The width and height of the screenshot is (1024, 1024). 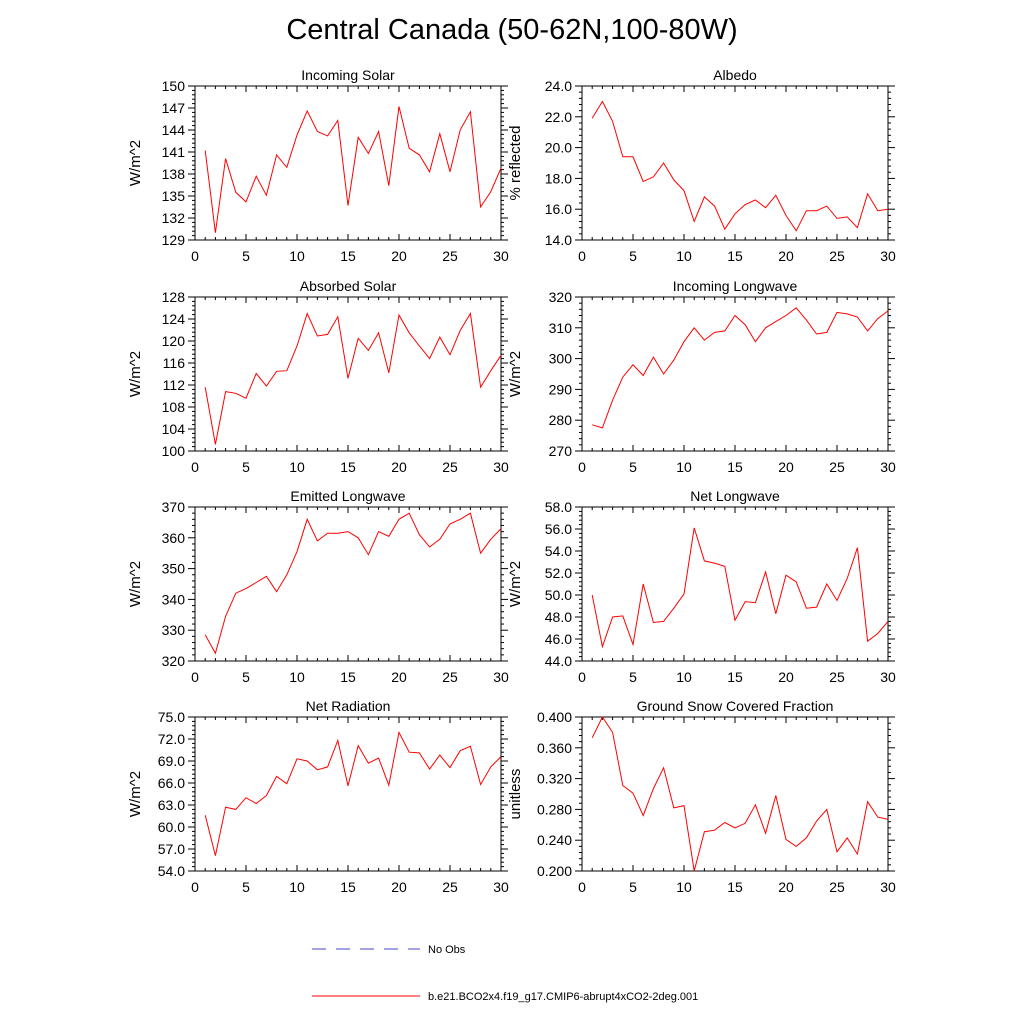 I want to click on incoming-longwave-xtick-label: 10, so click(x=684, y=467).